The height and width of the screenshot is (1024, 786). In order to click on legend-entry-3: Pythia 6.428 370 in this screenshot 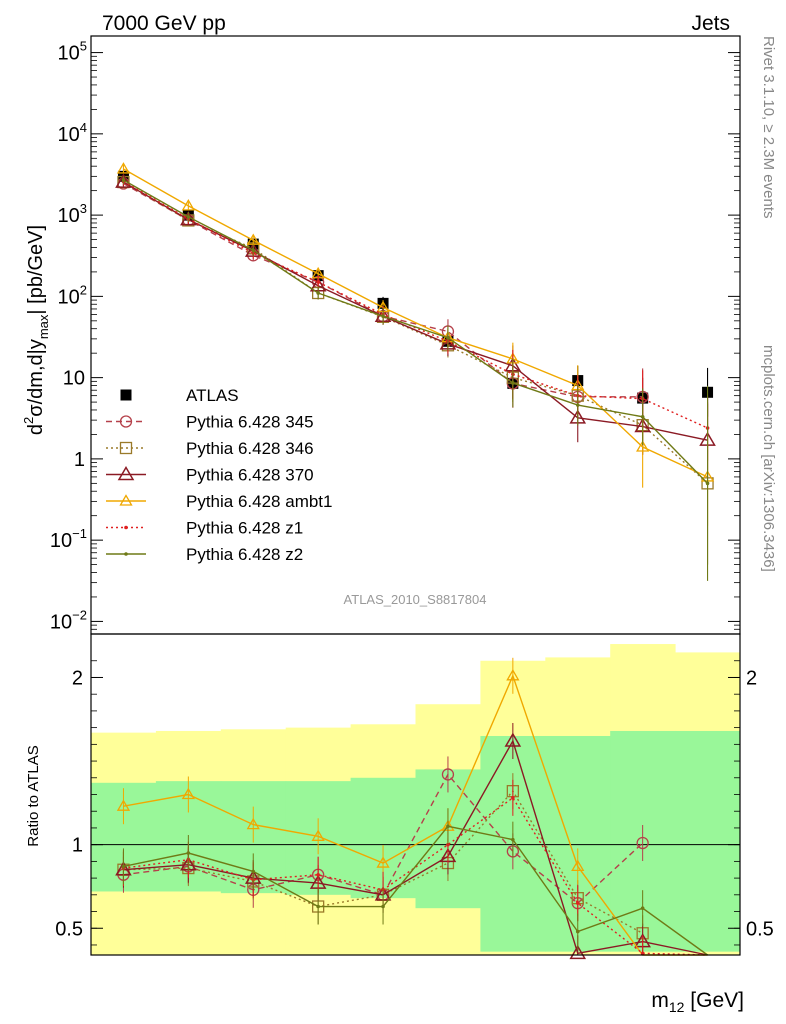, I will do `click(210, 475)`.